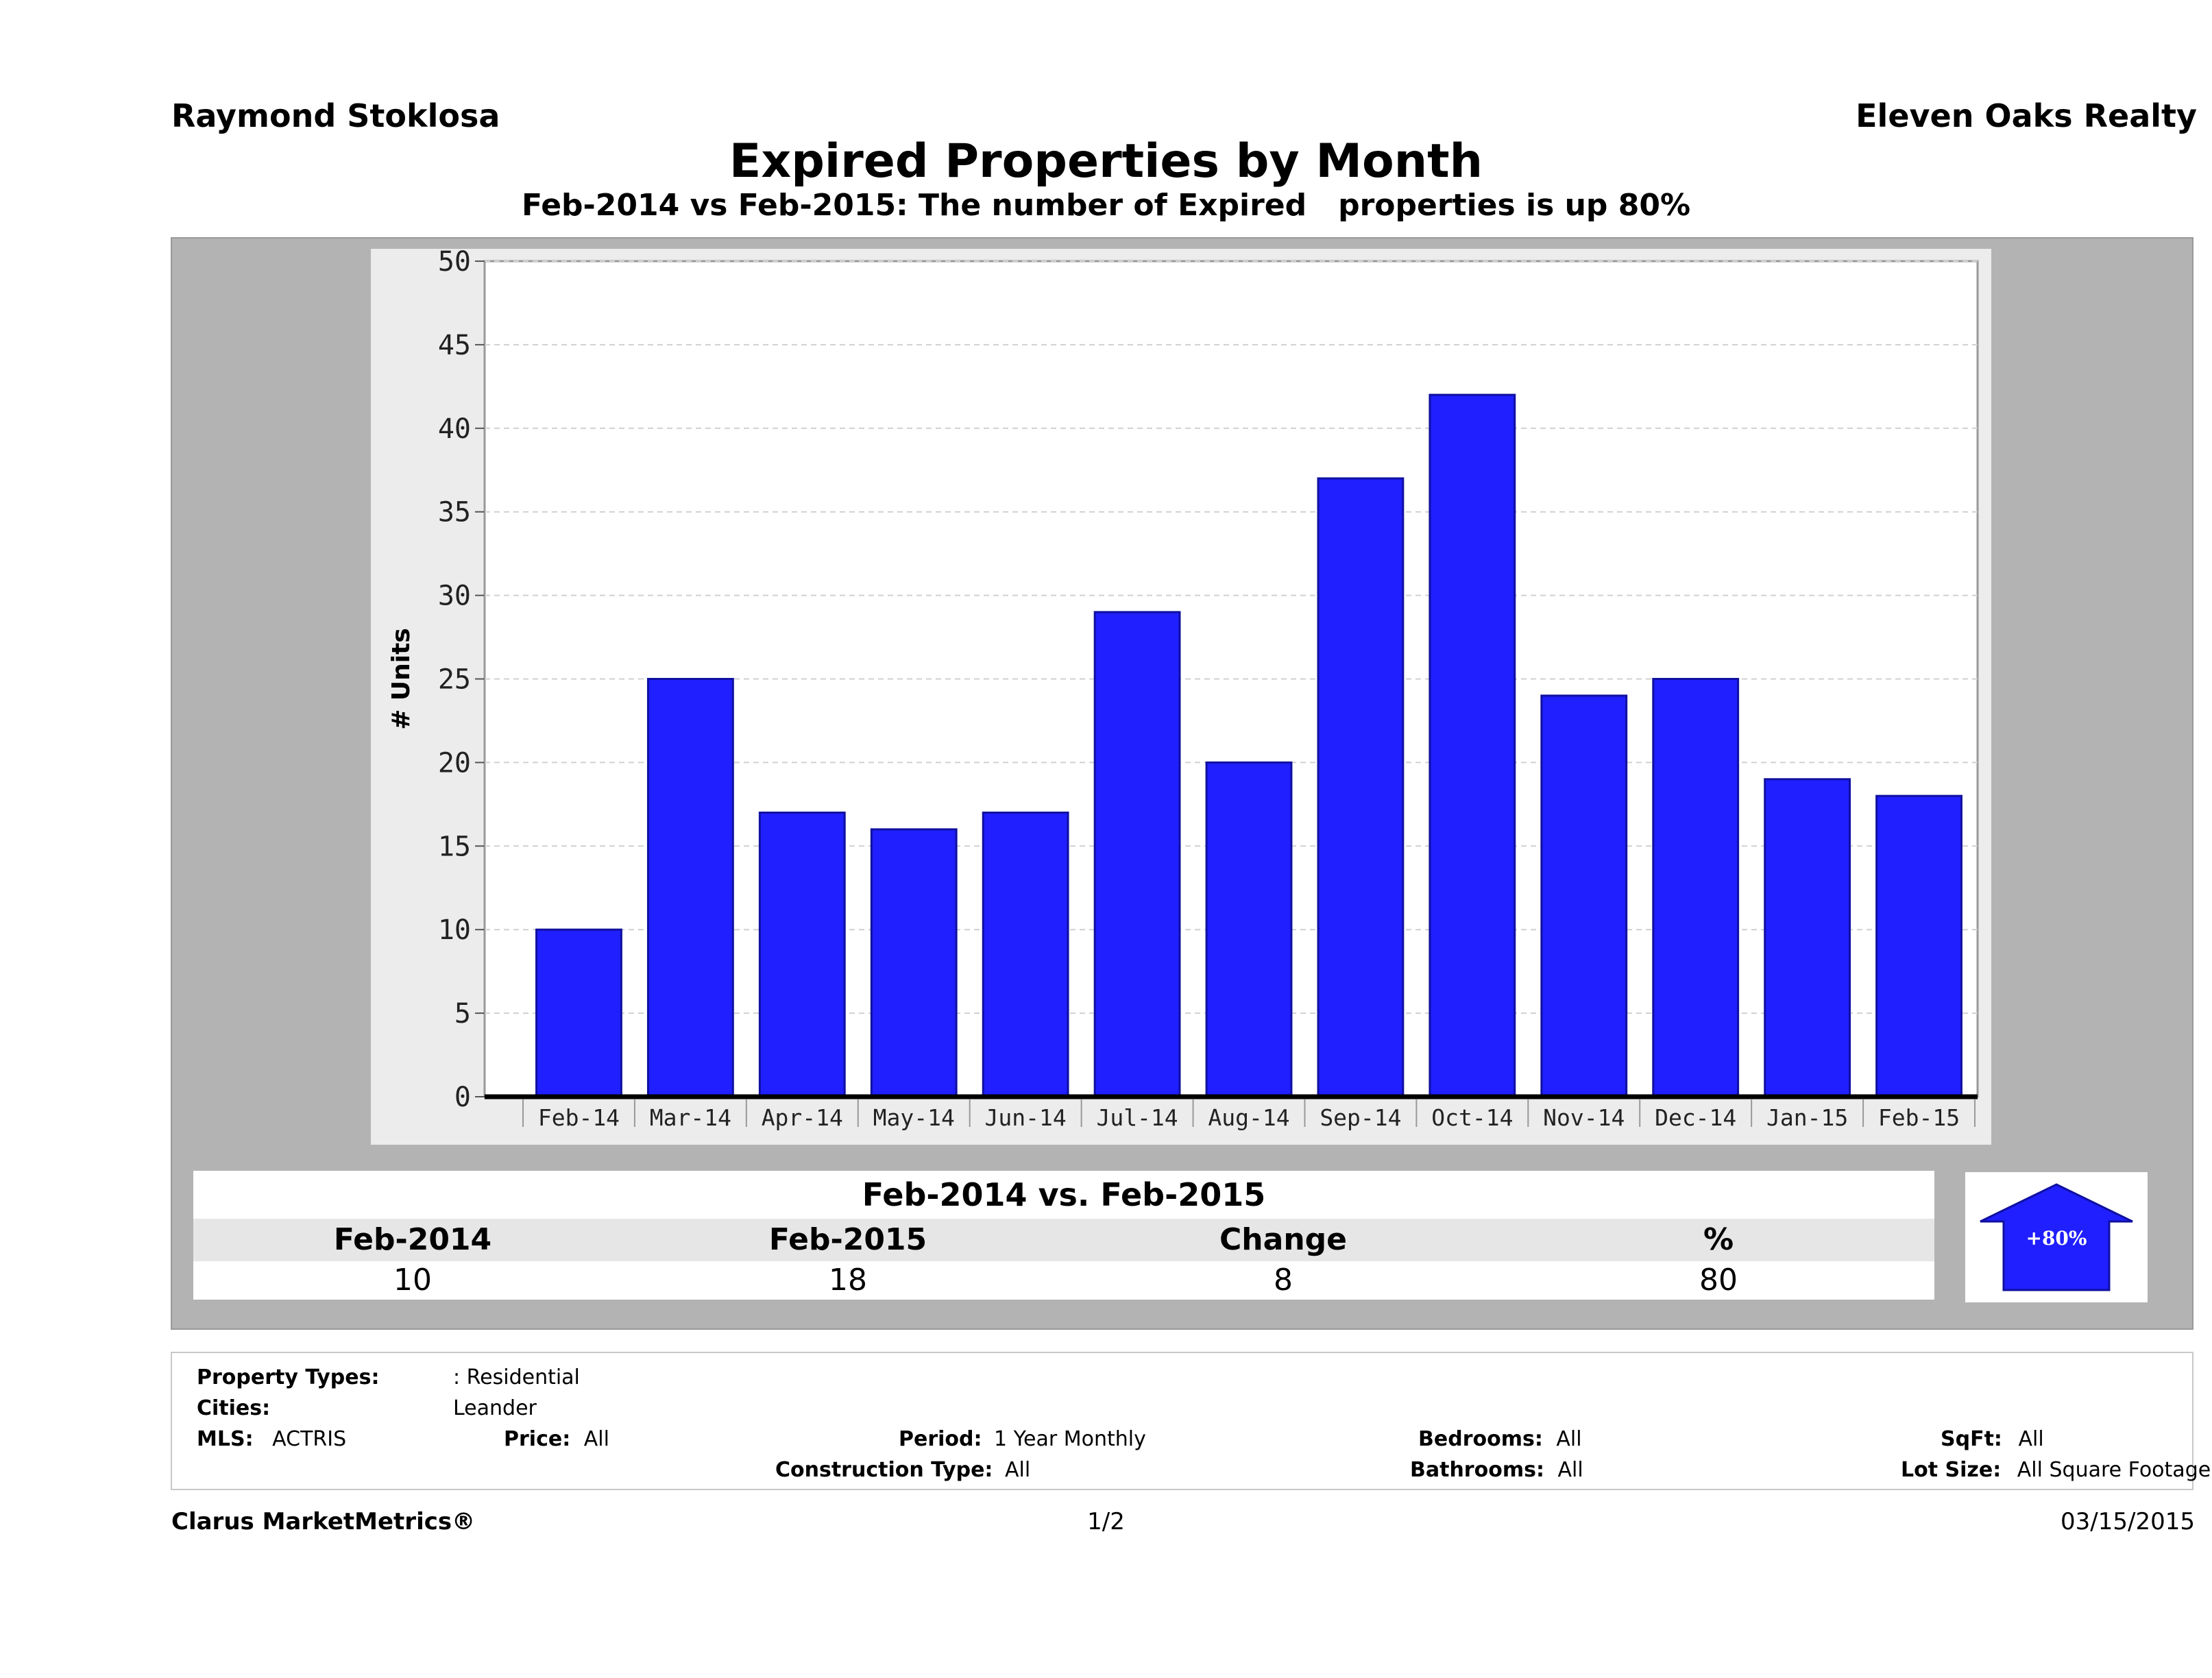  What do you see at coordinates (579, 1117) in the screenshot?
I see `x-tick-label: Feb-14` at bounding box center [579, 1117].